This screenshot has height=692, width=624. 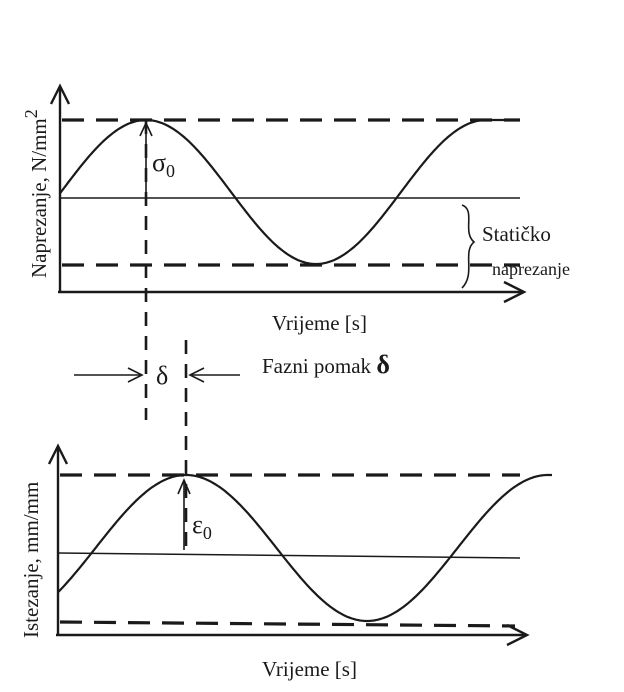 I want to click on top-y-axis-arrow, so click(x=60, y=94).